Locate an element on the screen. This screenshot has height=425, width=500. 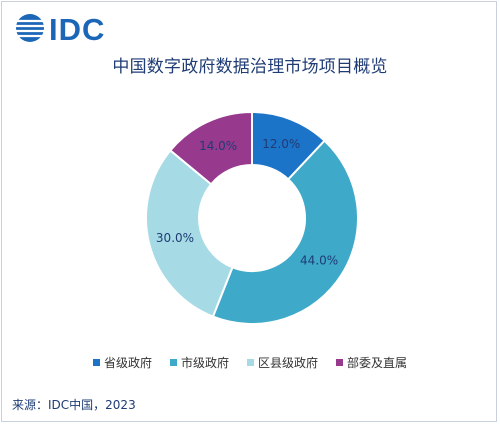
legend-label: 部委及直属 is located at coordinates (377, 363).